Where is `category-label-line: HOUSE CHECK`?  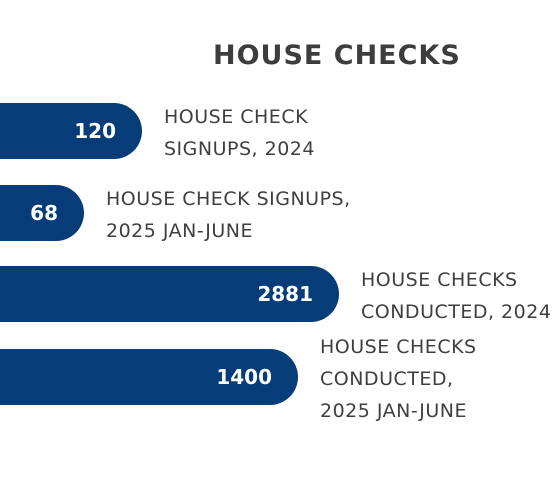
category-label-line: HOUSE CHECK is located at coordinates (236, 117).